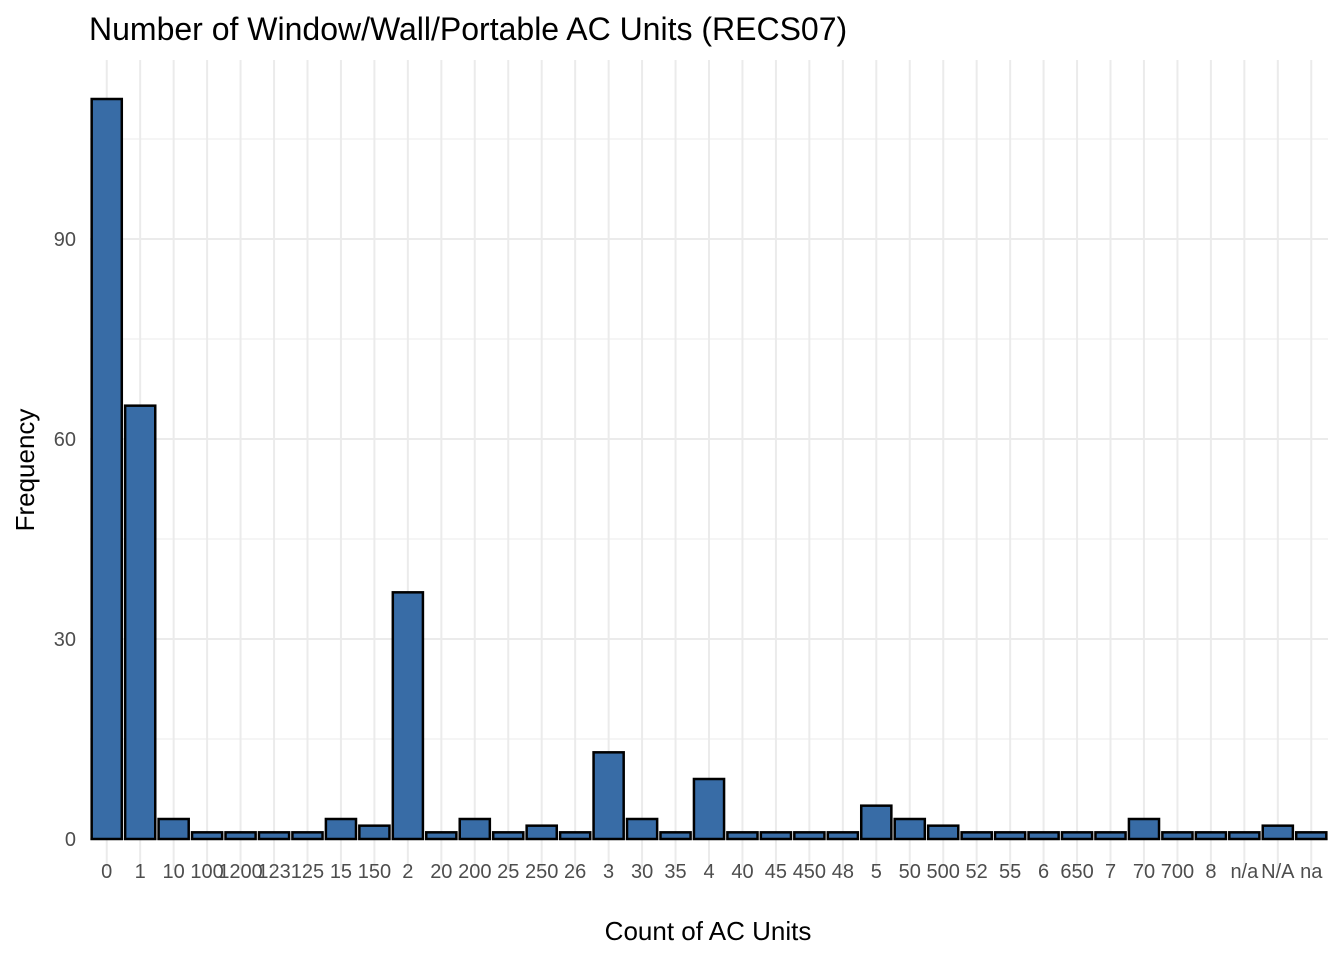 The image size is (1344, 960). What do you see at coordinates (742, 872) in the screenshot?
I see `x-tick-label: 40` at bounding box center [742, 872].